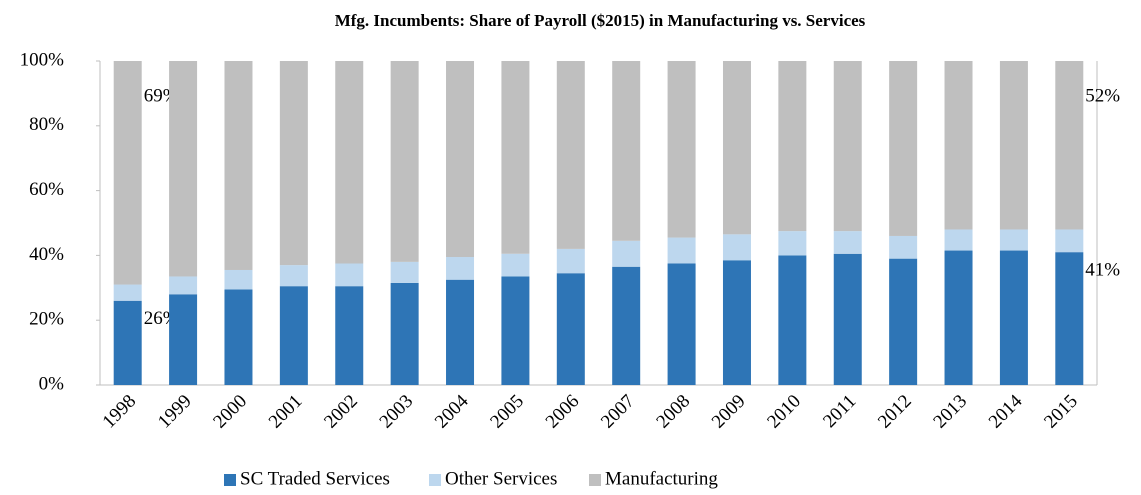 This screenshot has height=495, width=1141. Describe the element at coordinates (46, 254) in the screenshot. I see `y-tick-label: 40%` at that location.